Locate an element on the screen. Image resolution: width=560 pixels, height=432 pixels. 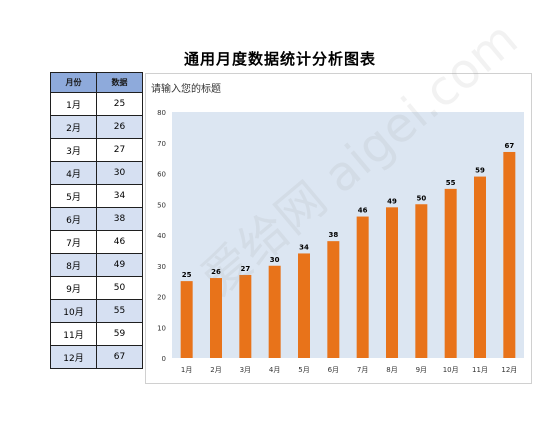
data-label: 26 is located at coordinates (216, 272).